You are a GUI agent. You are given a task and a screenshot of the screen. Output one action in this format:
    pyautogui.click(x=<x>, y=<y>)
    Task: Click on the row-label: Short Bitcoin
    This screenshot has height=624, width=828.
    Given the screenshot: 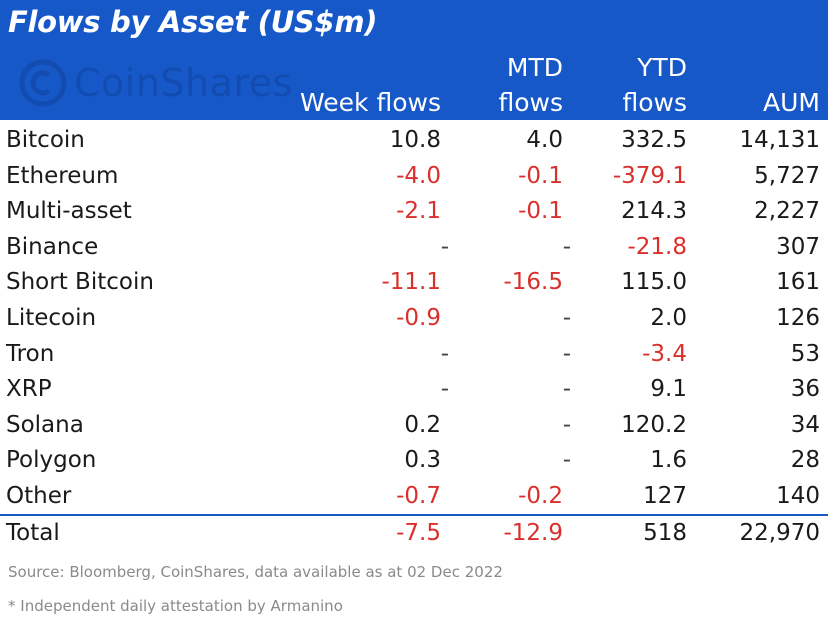 What is the action you would take?
    pyautogui.click(x=80, y=282)
    